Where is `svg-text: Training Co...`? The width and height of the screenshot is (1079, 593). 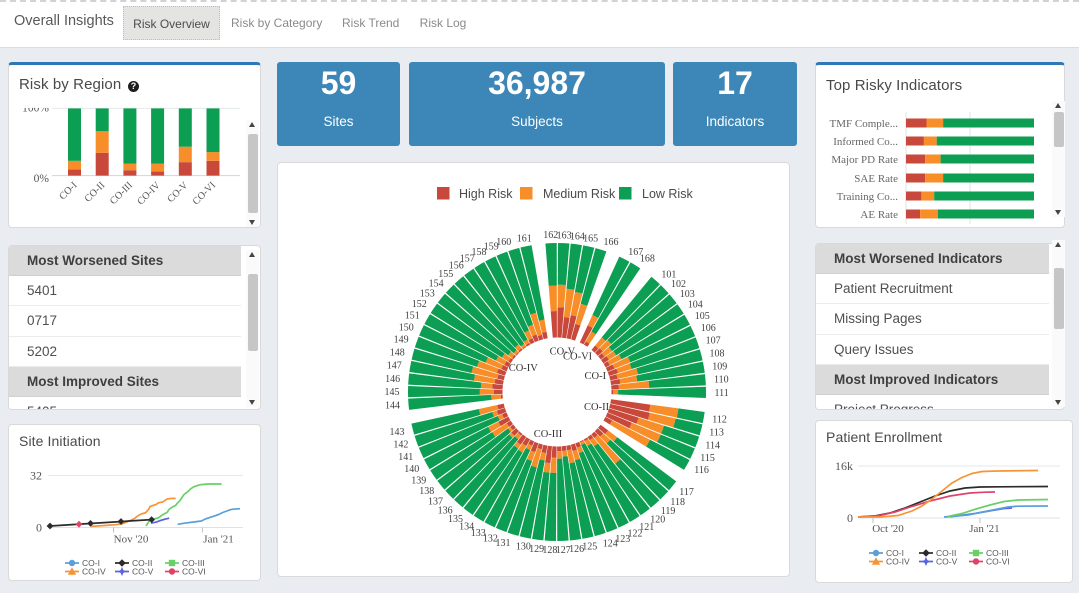 svg-text: Training Co... is located at coordinates (868, 197).